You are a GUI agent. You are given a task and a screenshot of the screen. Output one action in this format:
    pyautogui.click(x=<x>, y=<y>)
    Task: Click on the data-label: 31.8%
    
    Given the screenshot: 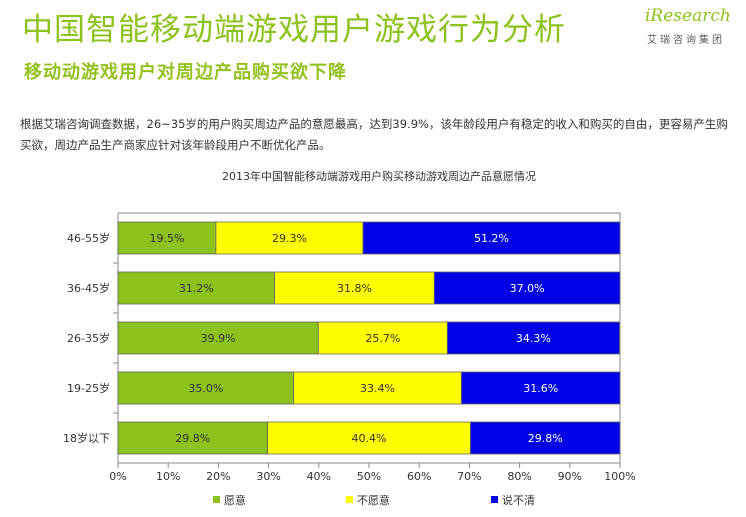 What is the action you would take?
    pyautogui.click(x=354, y=288)
    